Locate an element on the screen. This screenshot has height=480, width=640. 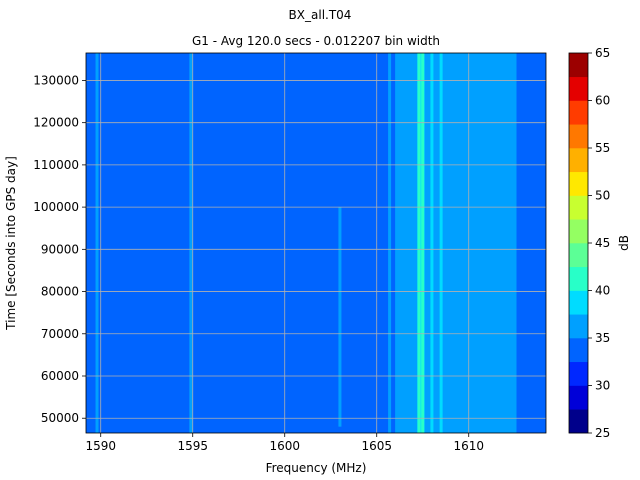
y-tick-label: 110000 is located at coordinates (56, 165).